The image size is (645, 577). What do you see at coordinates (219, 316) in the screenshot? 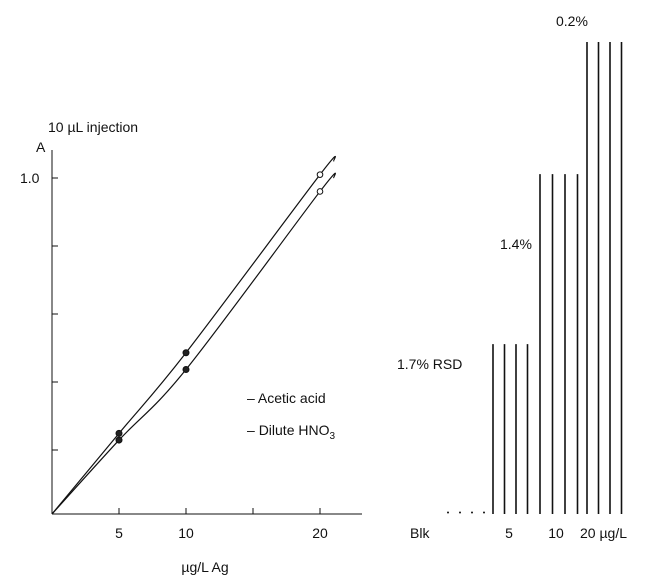
I see `series-points-dilute-hno3` at bounding box center [219, 316].